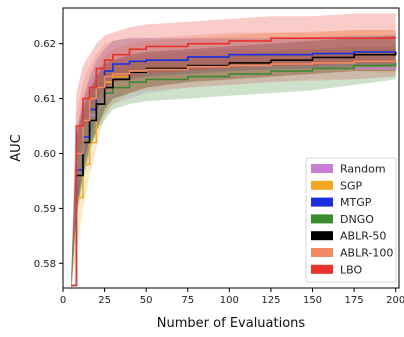 This screenshot has width=404, height=337. What do you see at coordinates (270, 300) in the screenshot?
I see `x-tick-label: 125` at bounding box center [270, 300].